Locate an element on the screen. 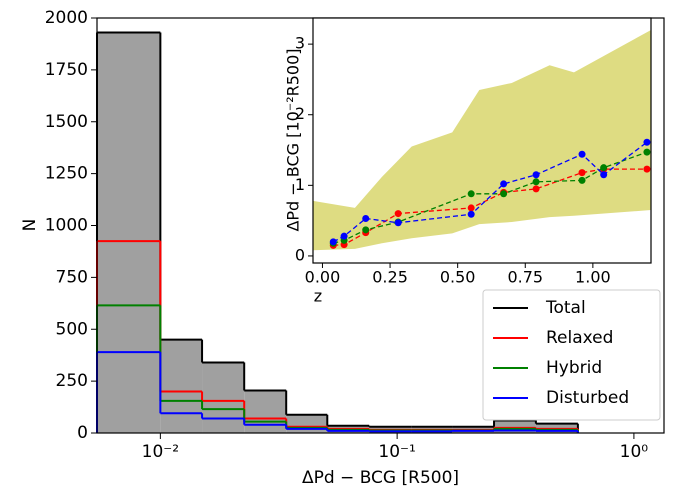  y-tick-label: 2 is located at coordinates (300, 113).